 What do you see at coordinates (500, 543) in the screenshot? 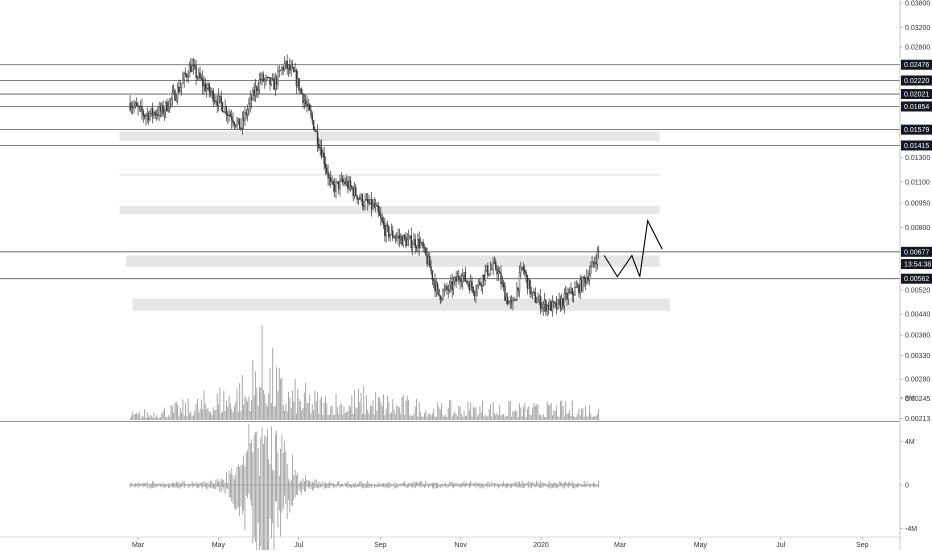
I see `time-axis: Mar May Jul Sep Nov 2020 Mar May Jul Sep` at bounding box center [500, 543].